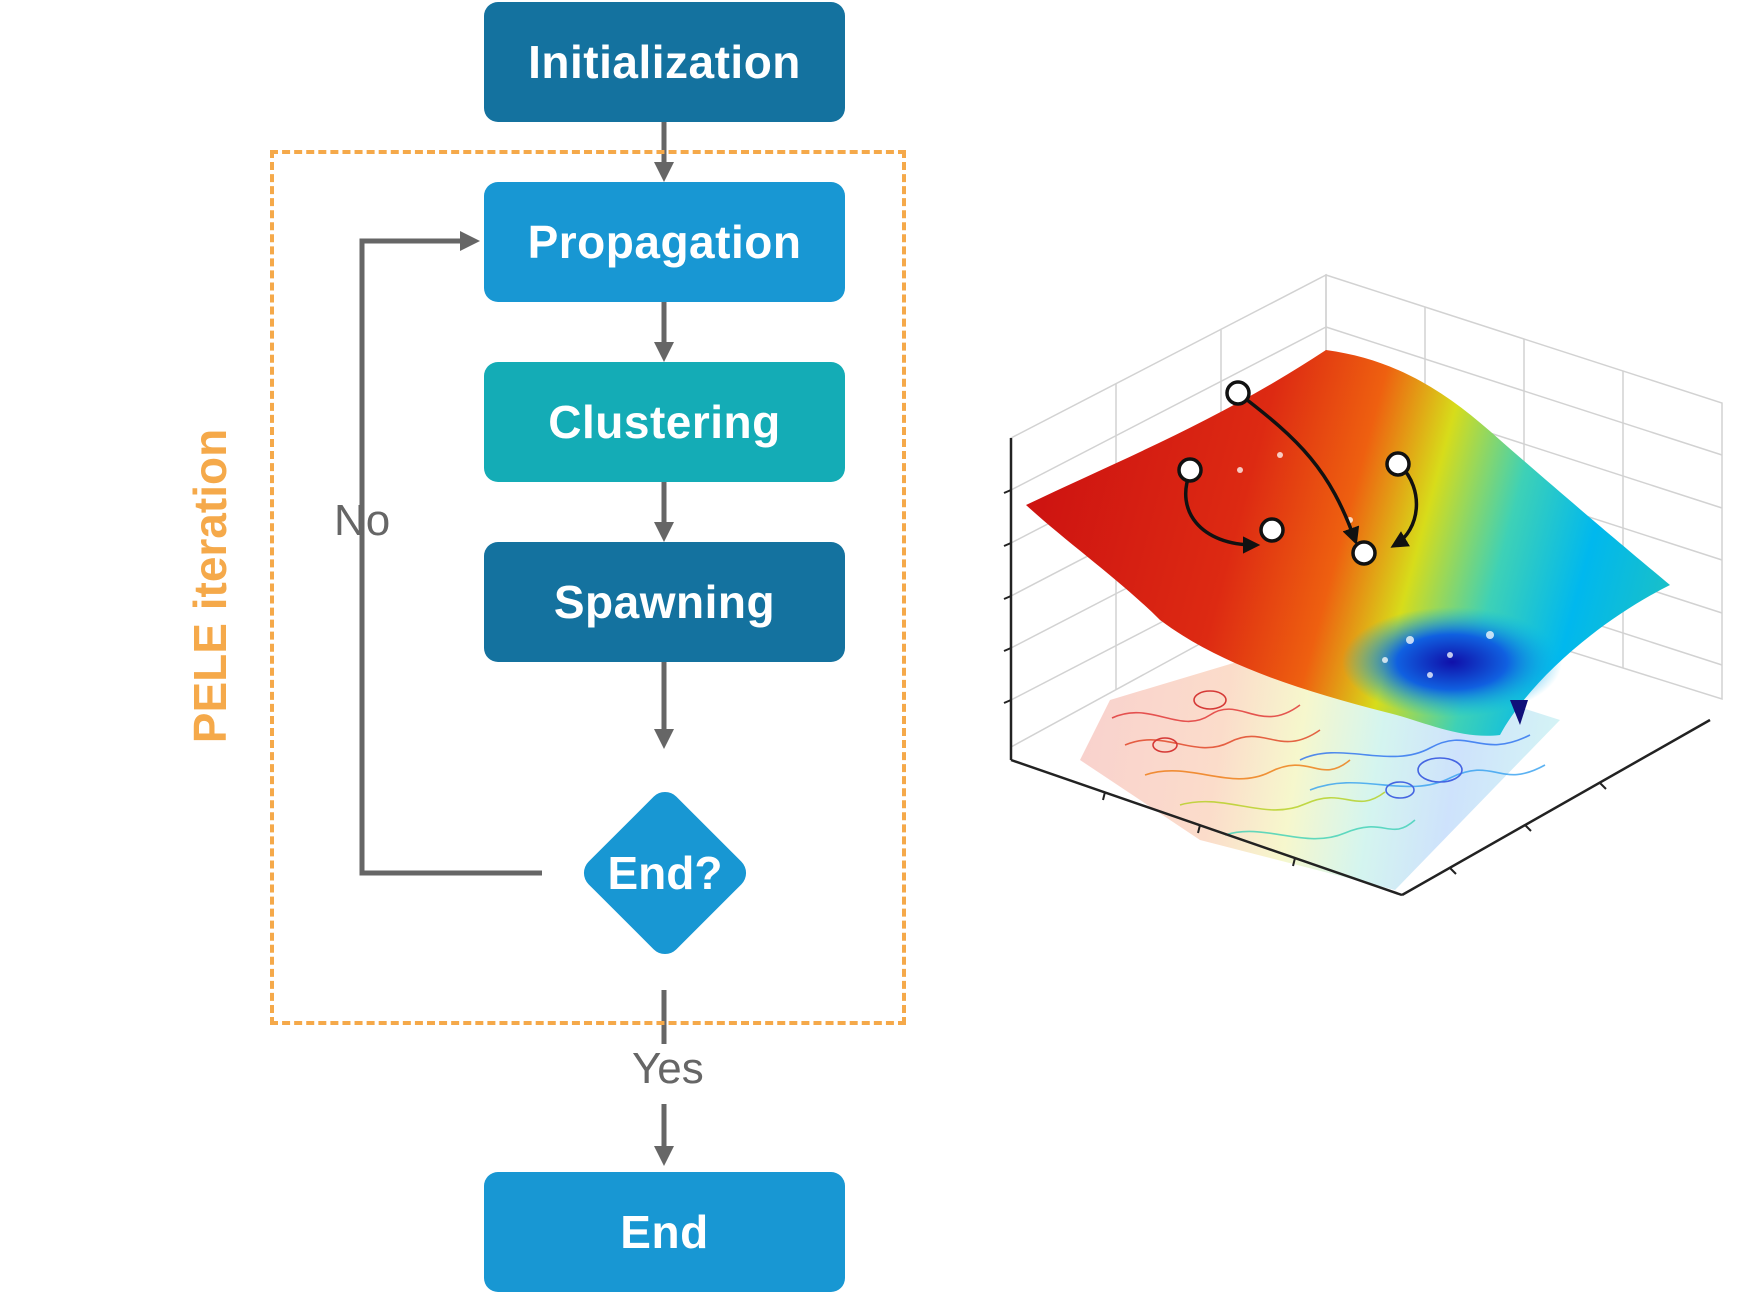 This screenshot has width=1761, height=1293. What do you see at coordinates (1452, 662) in the screenshot?
I see `energy-well` at bounding box center [1452, 662].